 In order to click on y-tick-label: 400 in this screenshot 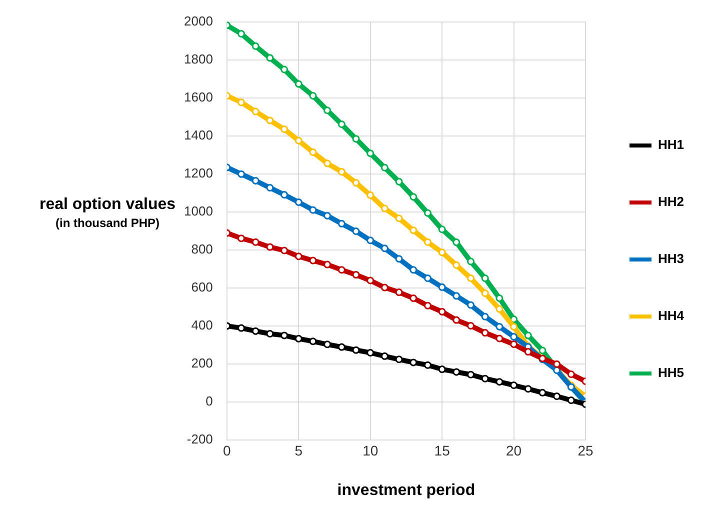, I will do `click(202, 325)`.